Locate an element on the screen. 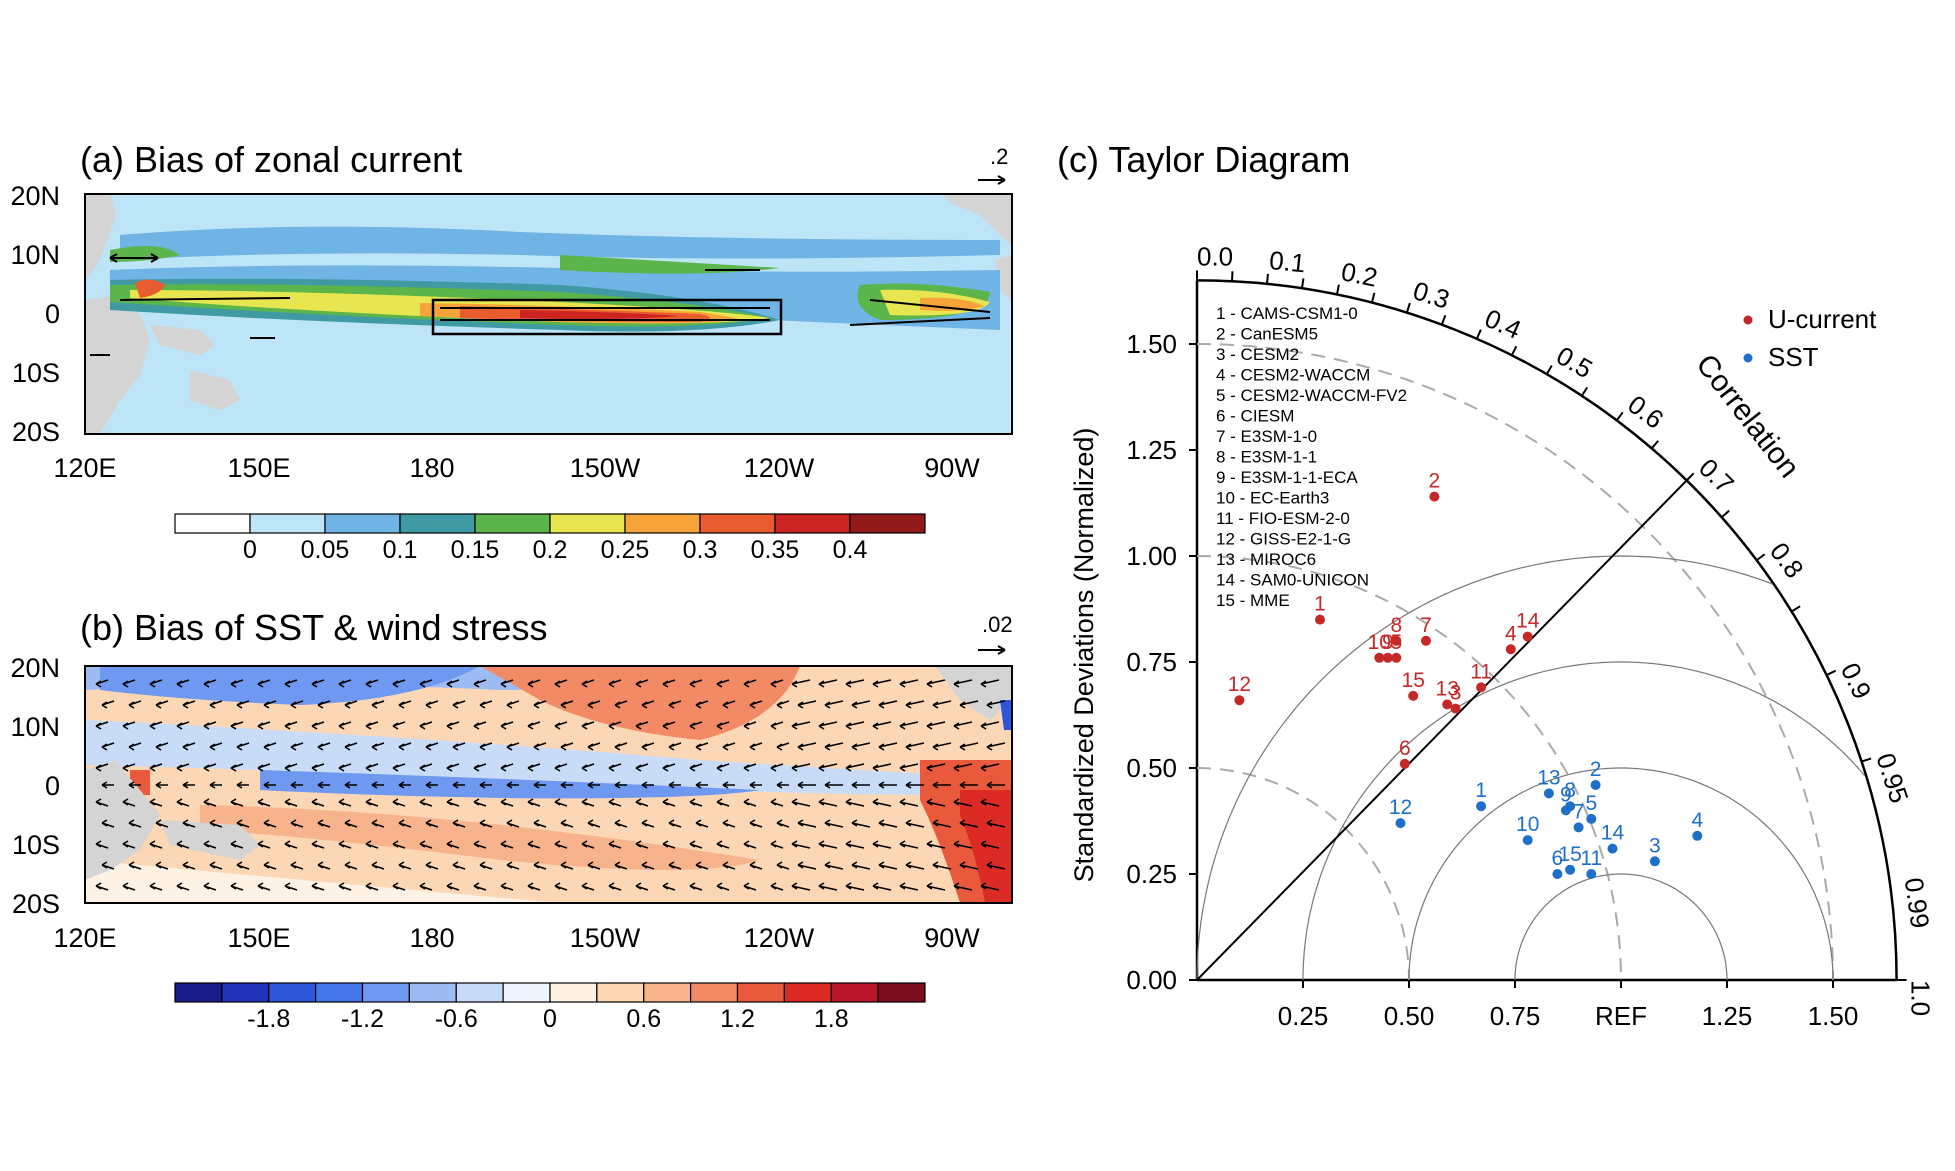 Image resolution: width=1955 pixels, height=1171 pixels. data-point-label: 3 is located at coordinates (1655, 845).